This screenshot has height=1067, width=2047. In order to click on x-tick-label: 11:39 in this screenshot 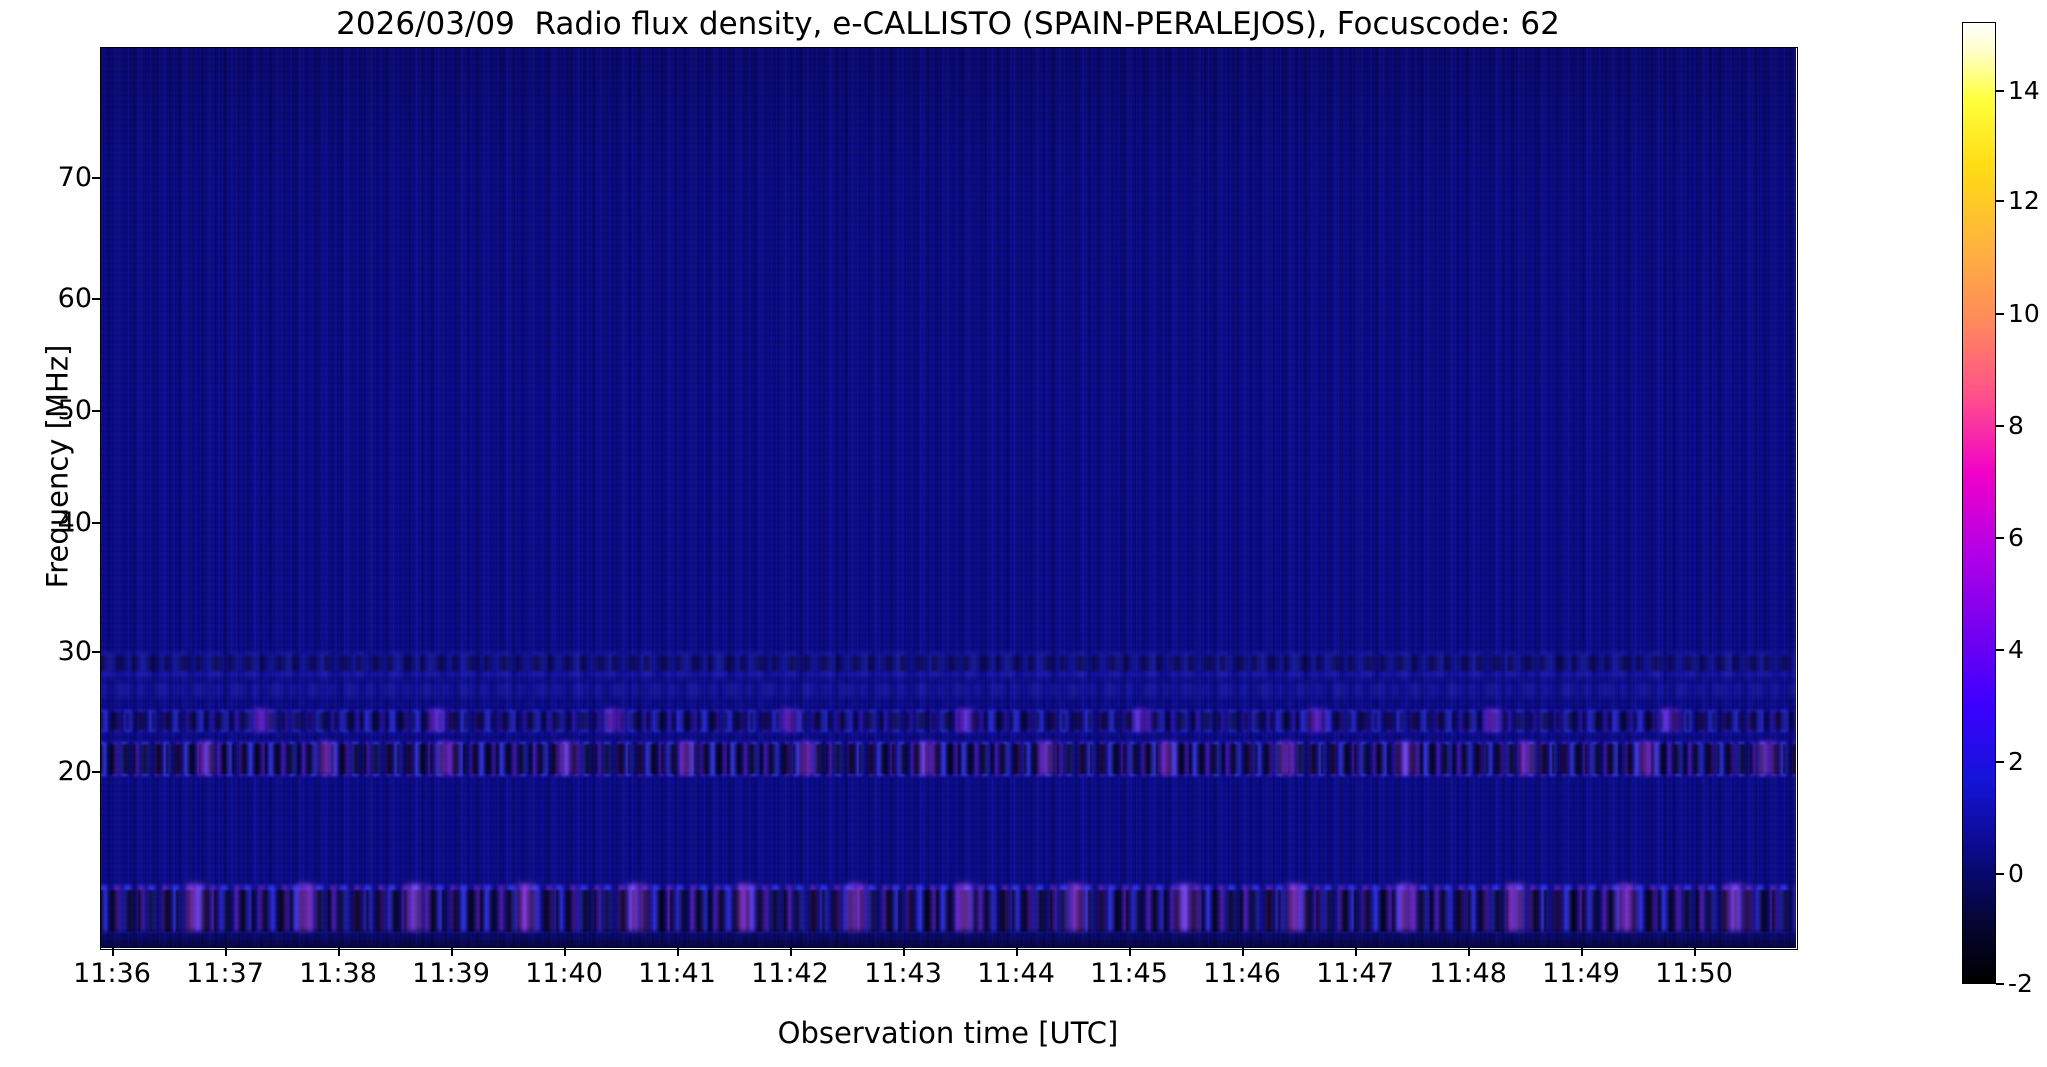, I will do `click(451, 973)`.